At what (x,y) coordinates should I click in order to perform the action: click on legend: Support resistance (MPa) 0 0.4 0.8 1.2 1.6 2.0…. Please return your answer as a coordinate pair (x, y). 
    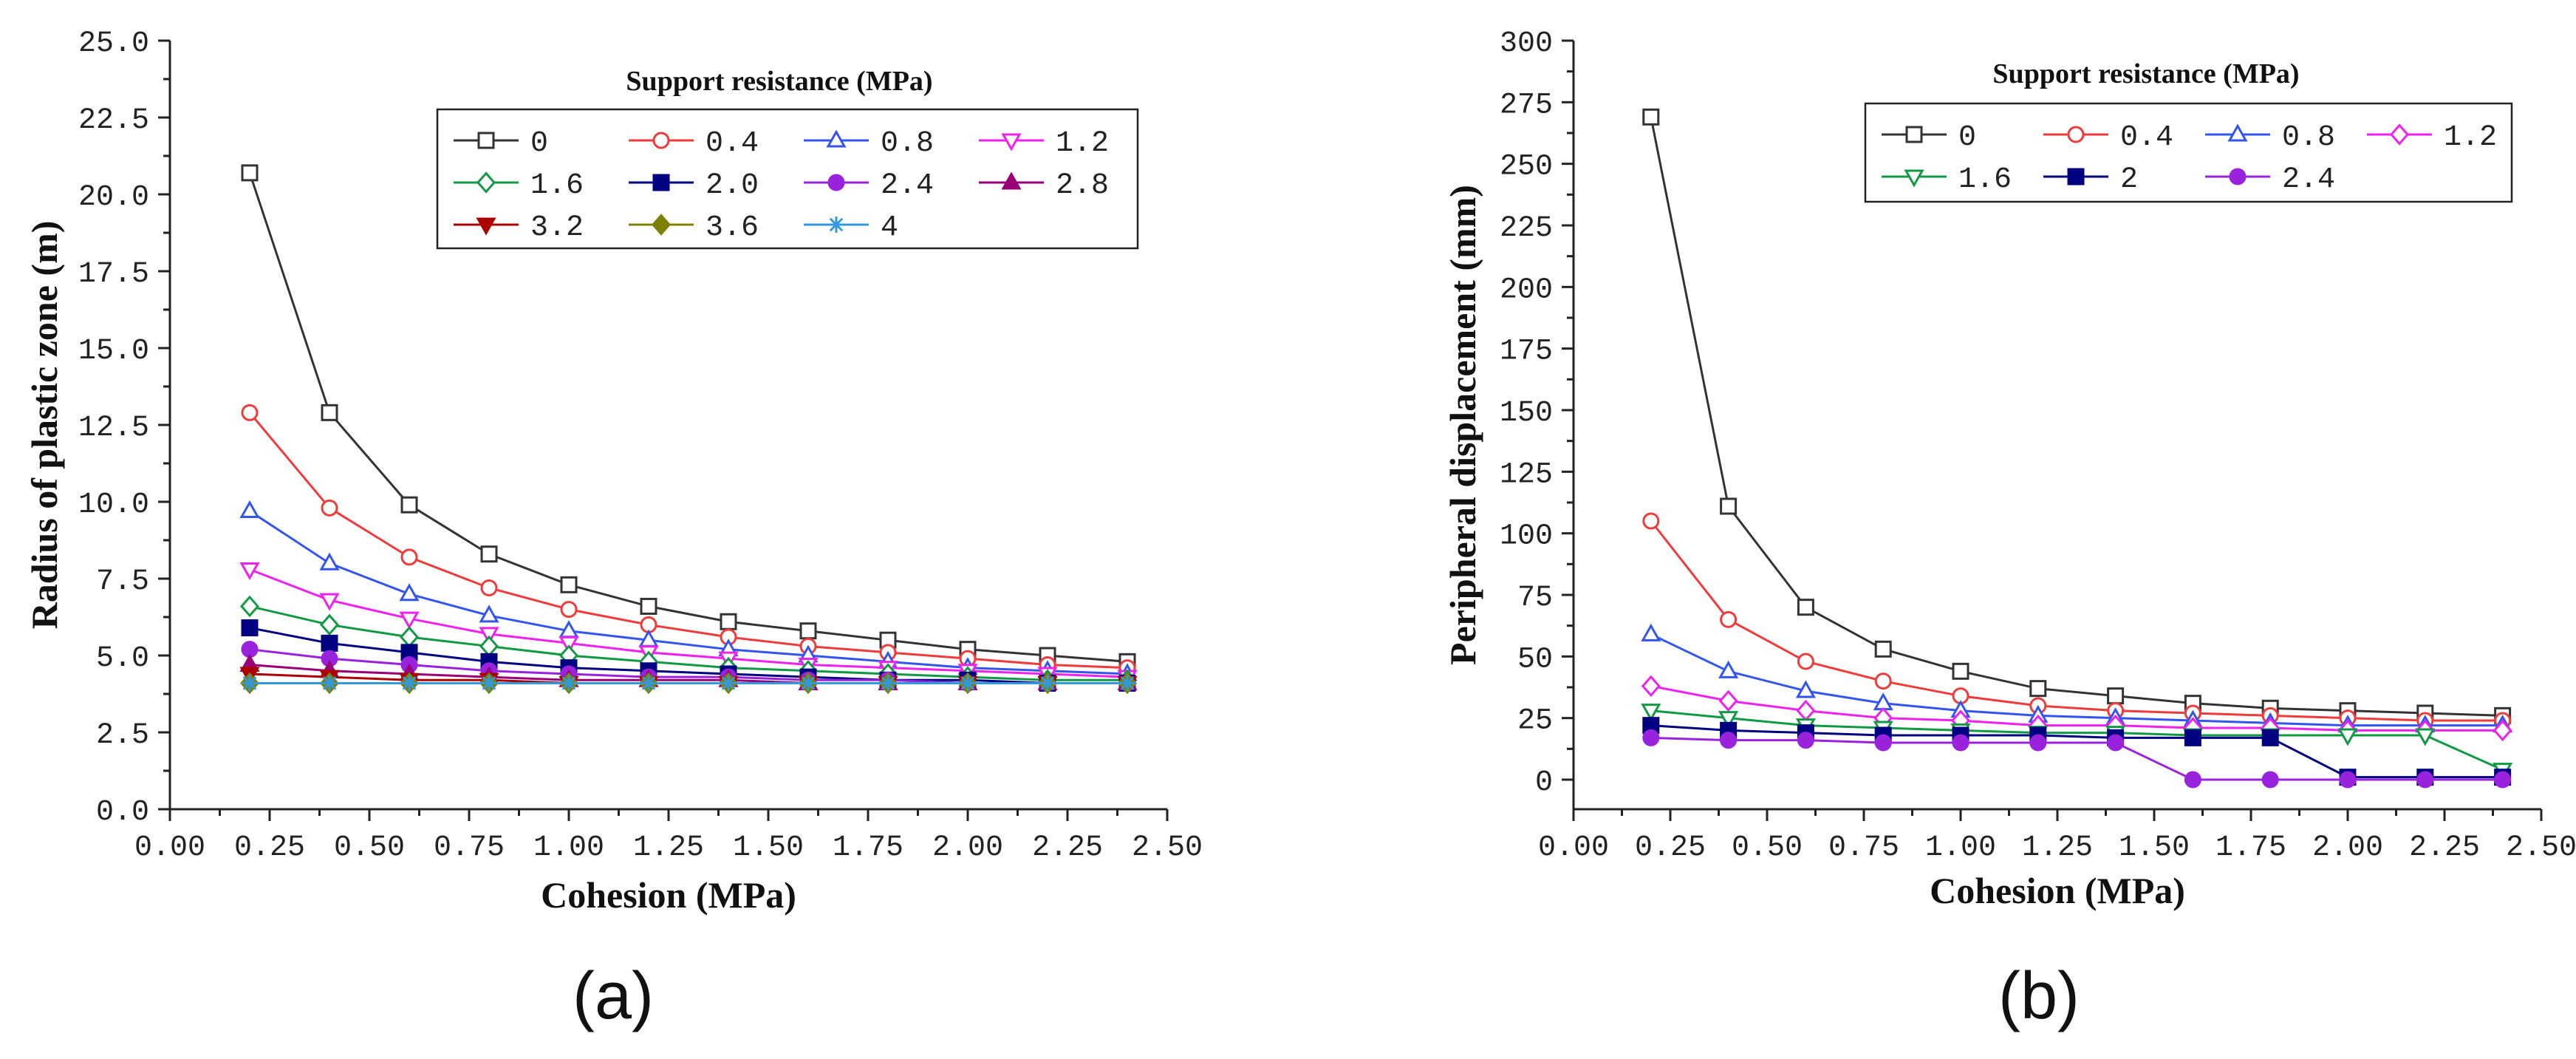
    Looking at the image, I should click on (787, 158).